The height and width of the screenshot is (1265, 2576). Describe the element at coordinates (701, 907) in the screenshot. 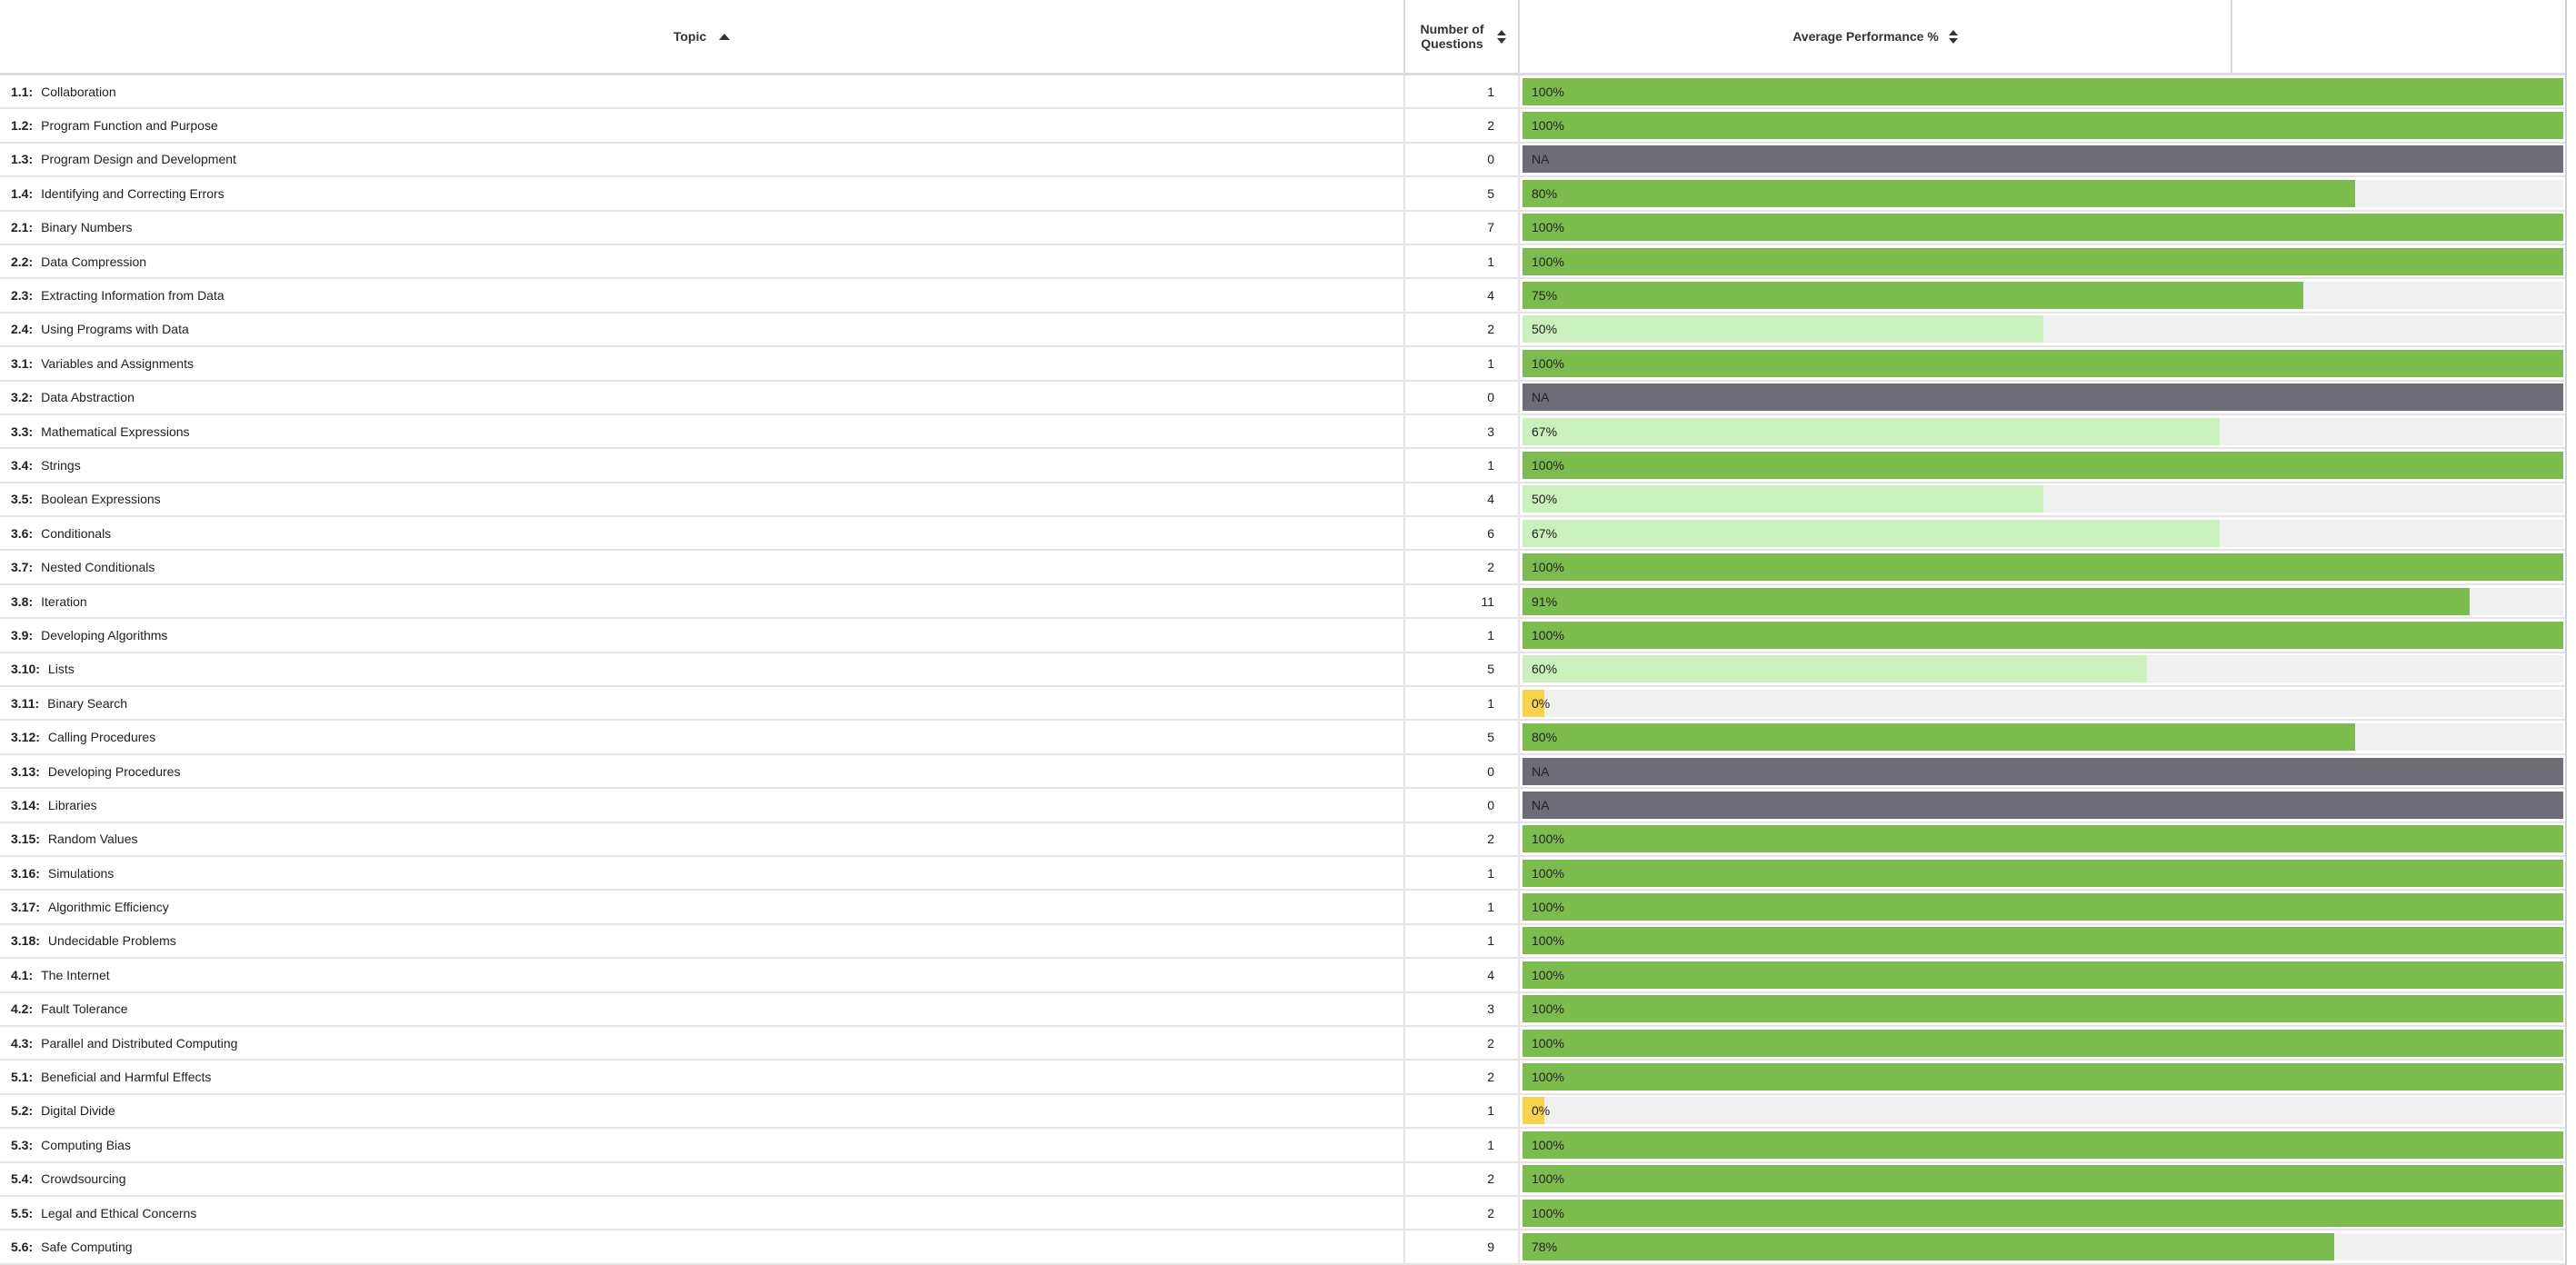

I see `topic-cell: 3.17: Algorithmic Efficiency` at that location.